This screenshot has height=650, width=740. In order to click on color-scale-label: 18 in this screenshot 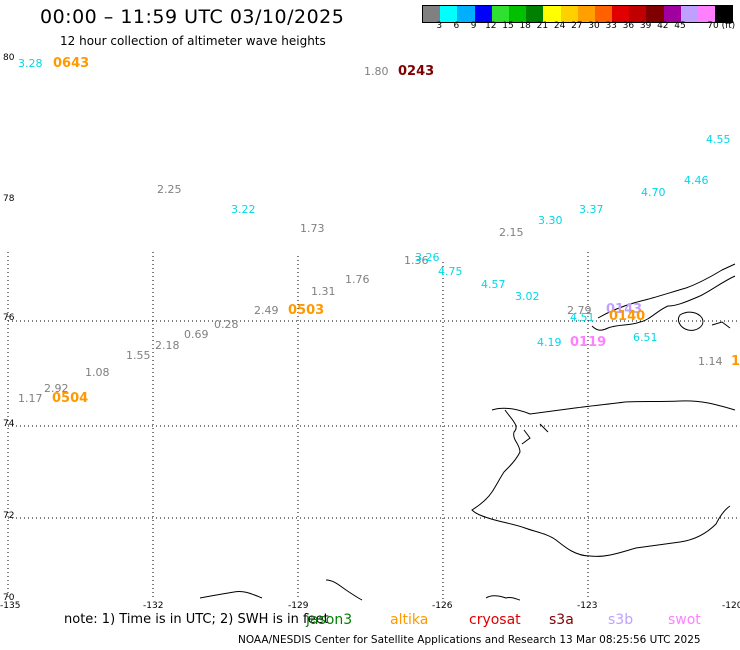, I will do `click(525, 26)`.